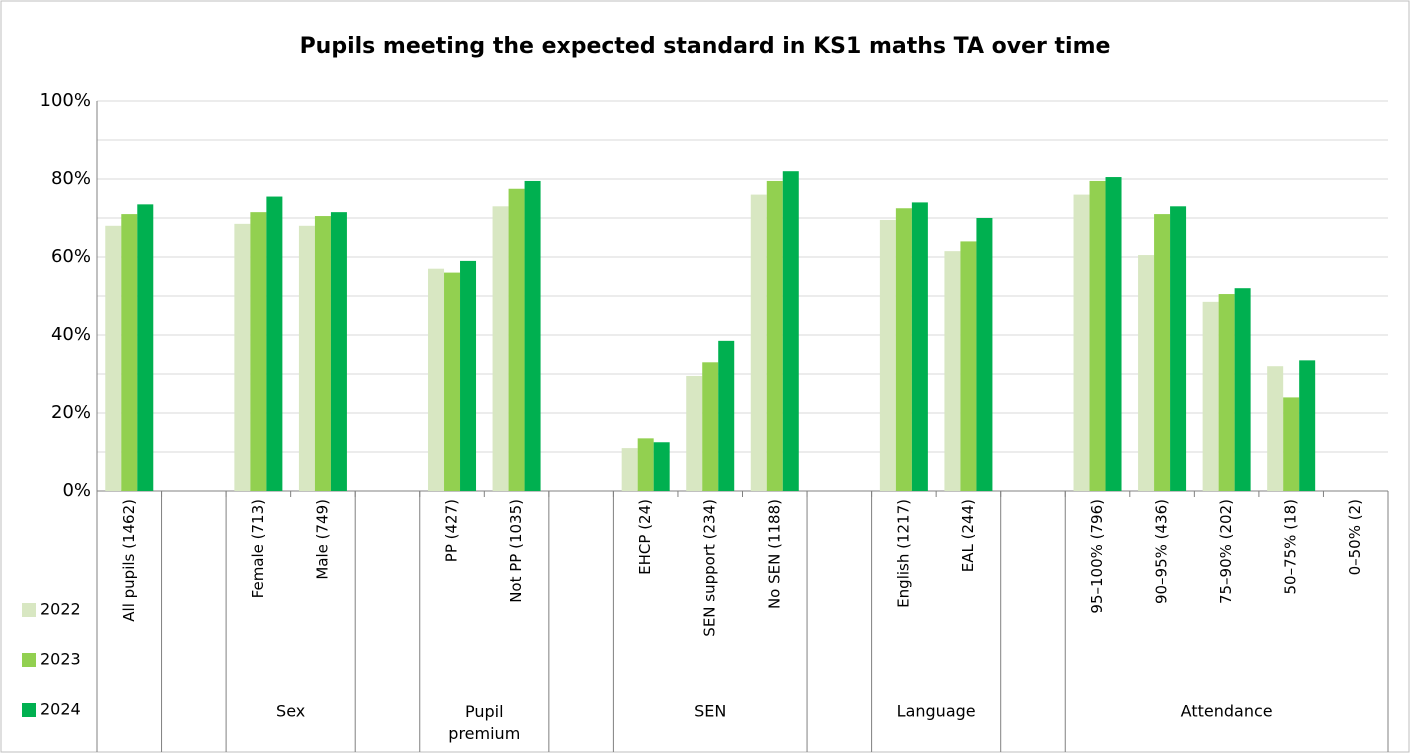  I want to click on x-tick-label: 50–75% (18), so click(1291, 547).